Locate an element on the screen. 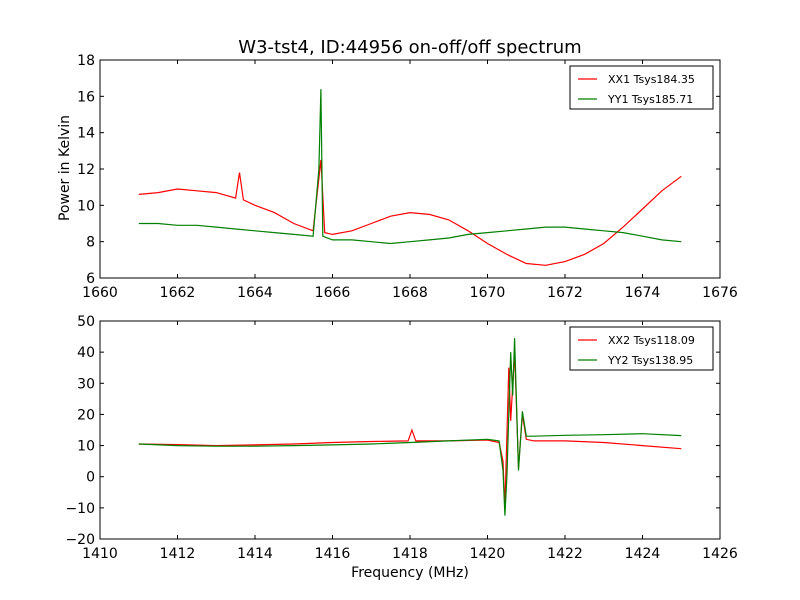  y-tick-label: −10 is located at coordinates (80, 509).